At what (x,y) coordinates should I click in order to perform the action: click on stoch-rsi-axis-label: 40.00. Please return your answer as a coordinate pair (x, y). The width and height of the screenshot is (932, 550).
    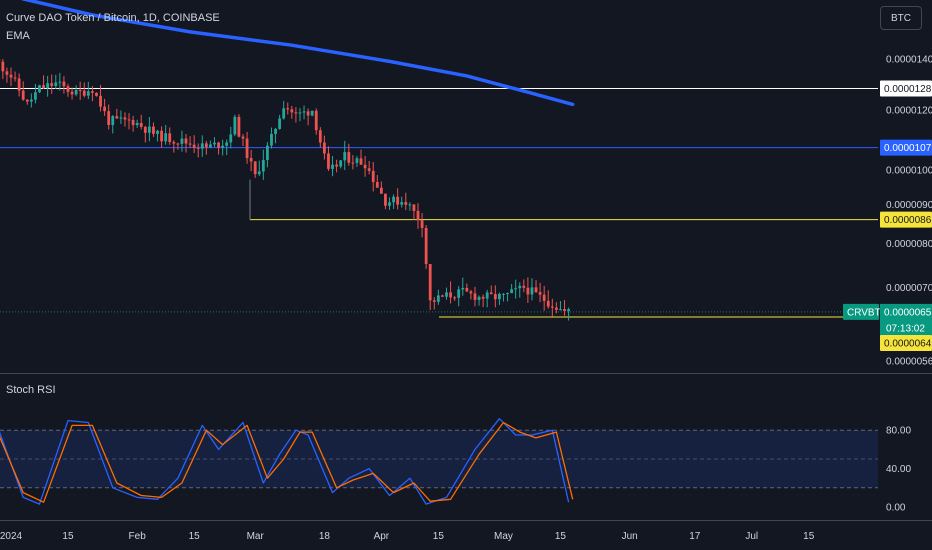
    Looking at the image, I should click on (898, 469).